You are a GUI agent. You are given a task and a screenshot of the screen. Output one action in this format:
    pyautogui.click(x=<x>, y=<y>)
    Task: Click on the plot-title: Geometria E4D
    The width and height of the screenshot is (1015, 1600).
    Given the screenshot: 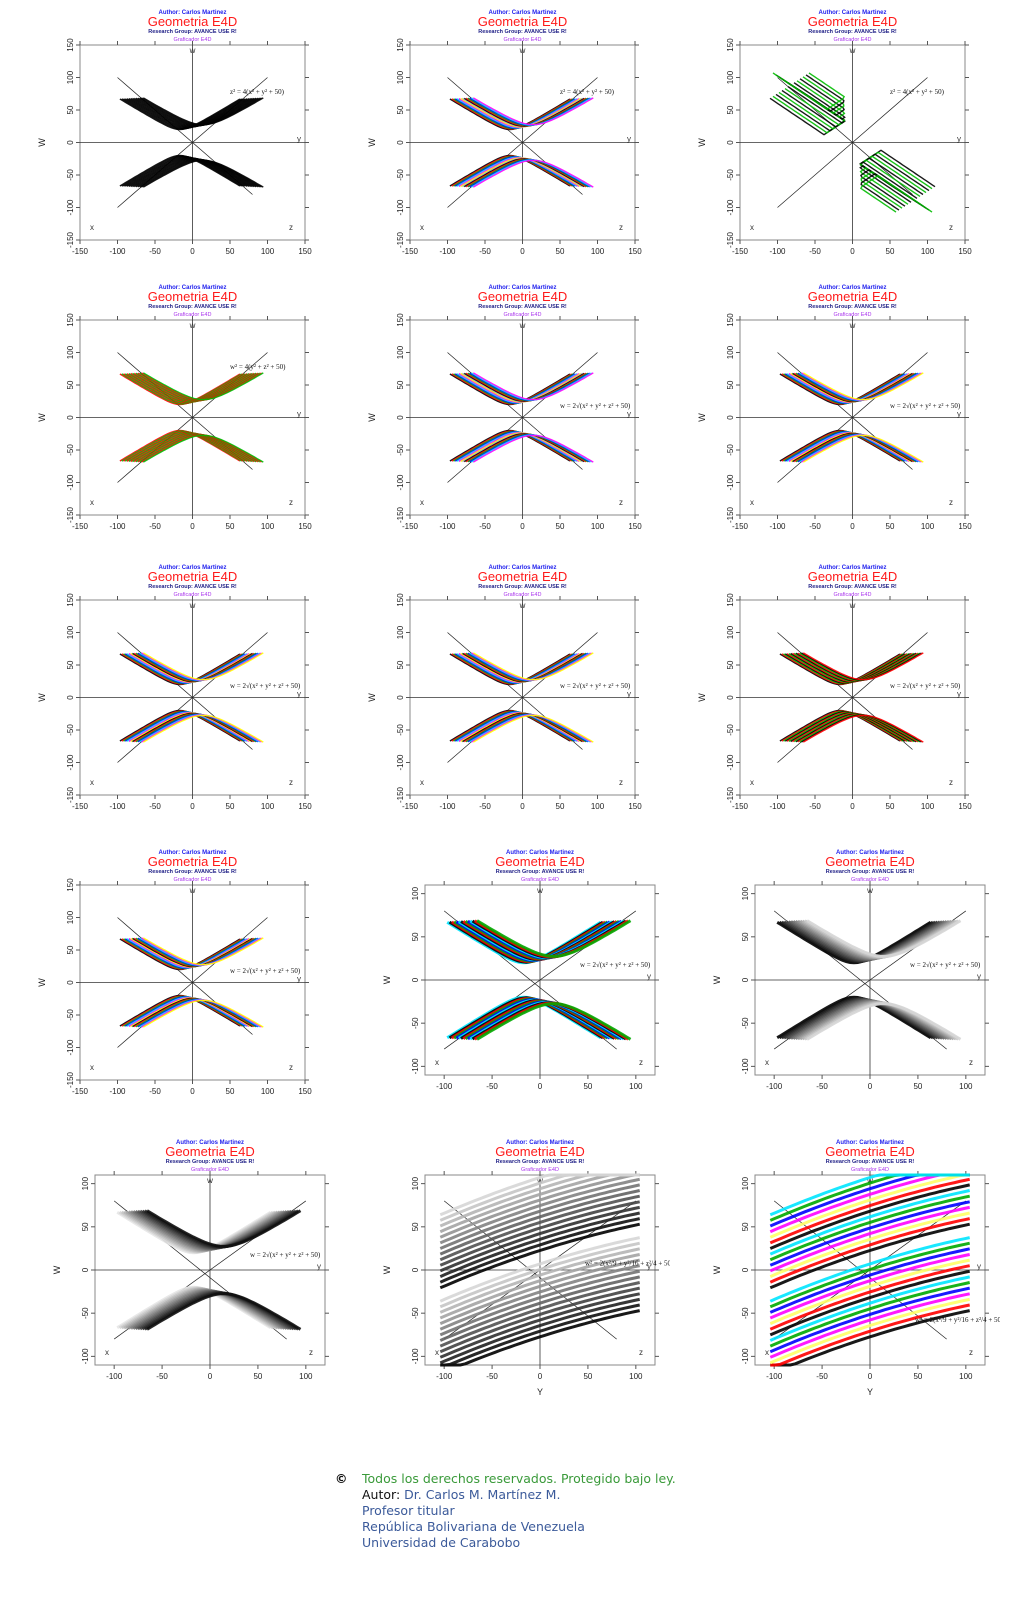 What is the action you would take?
    pyautogui.click(x=210, y=1151)
    